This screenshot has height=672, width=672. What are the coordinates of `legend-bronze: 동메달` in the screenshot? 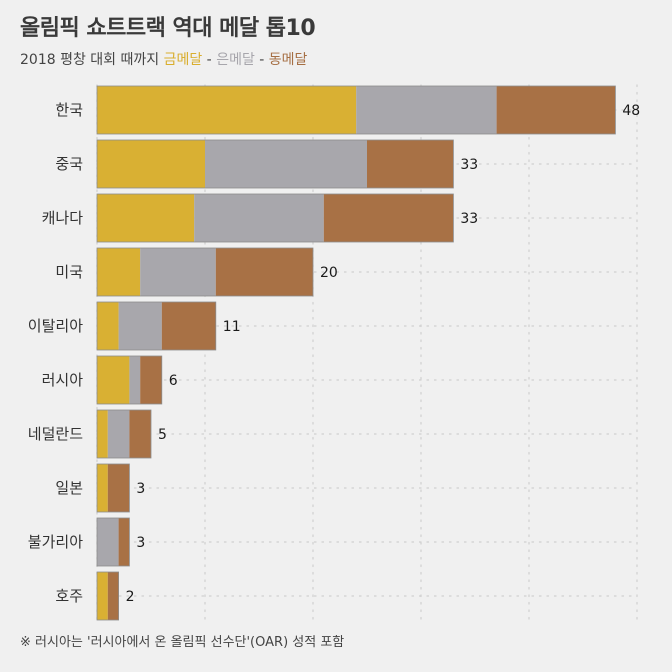 It's located at (288, 60).